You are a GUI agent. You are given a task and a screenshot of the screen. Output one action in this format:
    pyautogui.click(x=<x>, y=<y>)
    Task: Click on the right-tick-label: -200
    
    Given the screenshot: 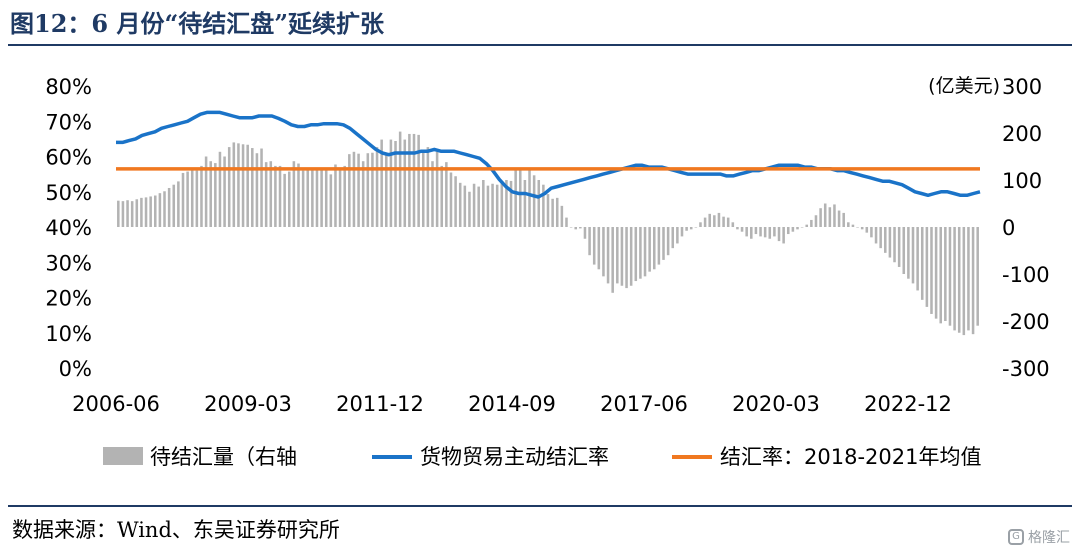 What is the action you would take?
    pyautogui.click(x=1026, y=322)
    